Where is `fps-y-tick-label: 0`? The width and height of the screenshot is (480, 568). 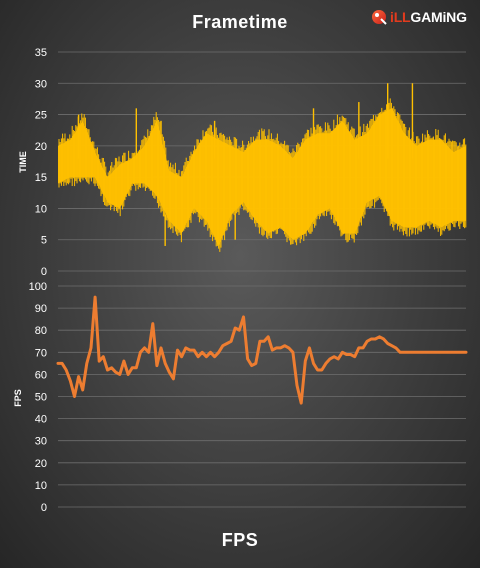 fps-y-tick-label: 0 is located at coordinates (44, 508).